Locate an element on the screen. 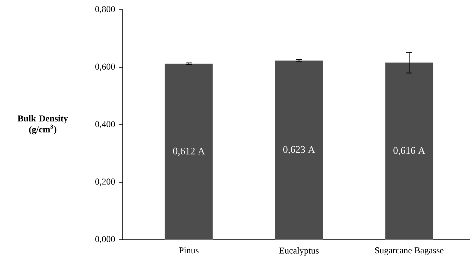 The width and height of the screenshot is (474, 266). x-tick-label: Eucalyptus is located at coordinates (299, 252).